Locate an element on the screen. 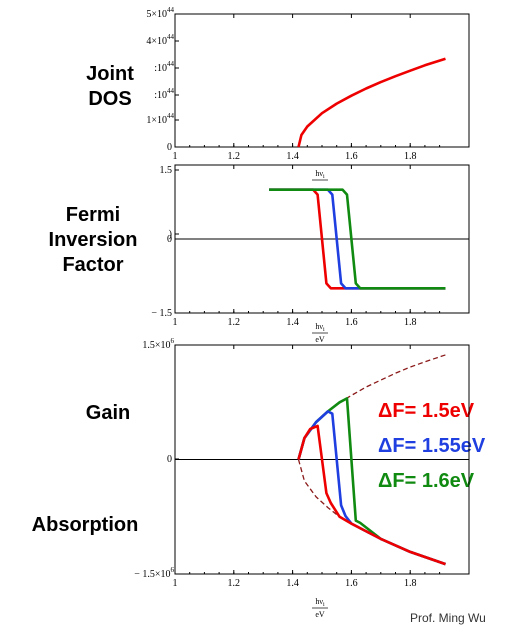 The image size is (509, 627). x-axis-label-den-2: eV is located at coordinates (320, 339).